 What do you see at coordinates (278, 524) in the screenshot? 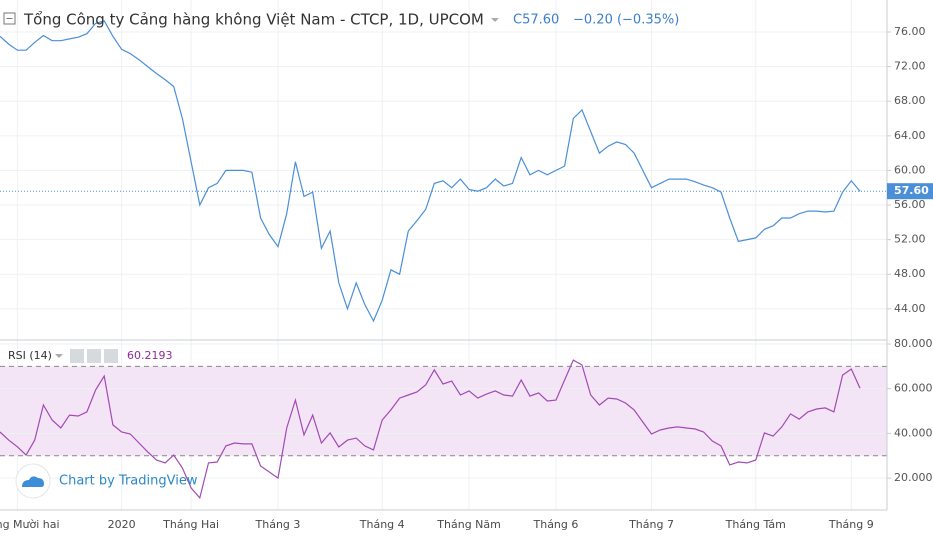
I see `x-tick-label: Tháng 3` at bounding box center [278, 524].